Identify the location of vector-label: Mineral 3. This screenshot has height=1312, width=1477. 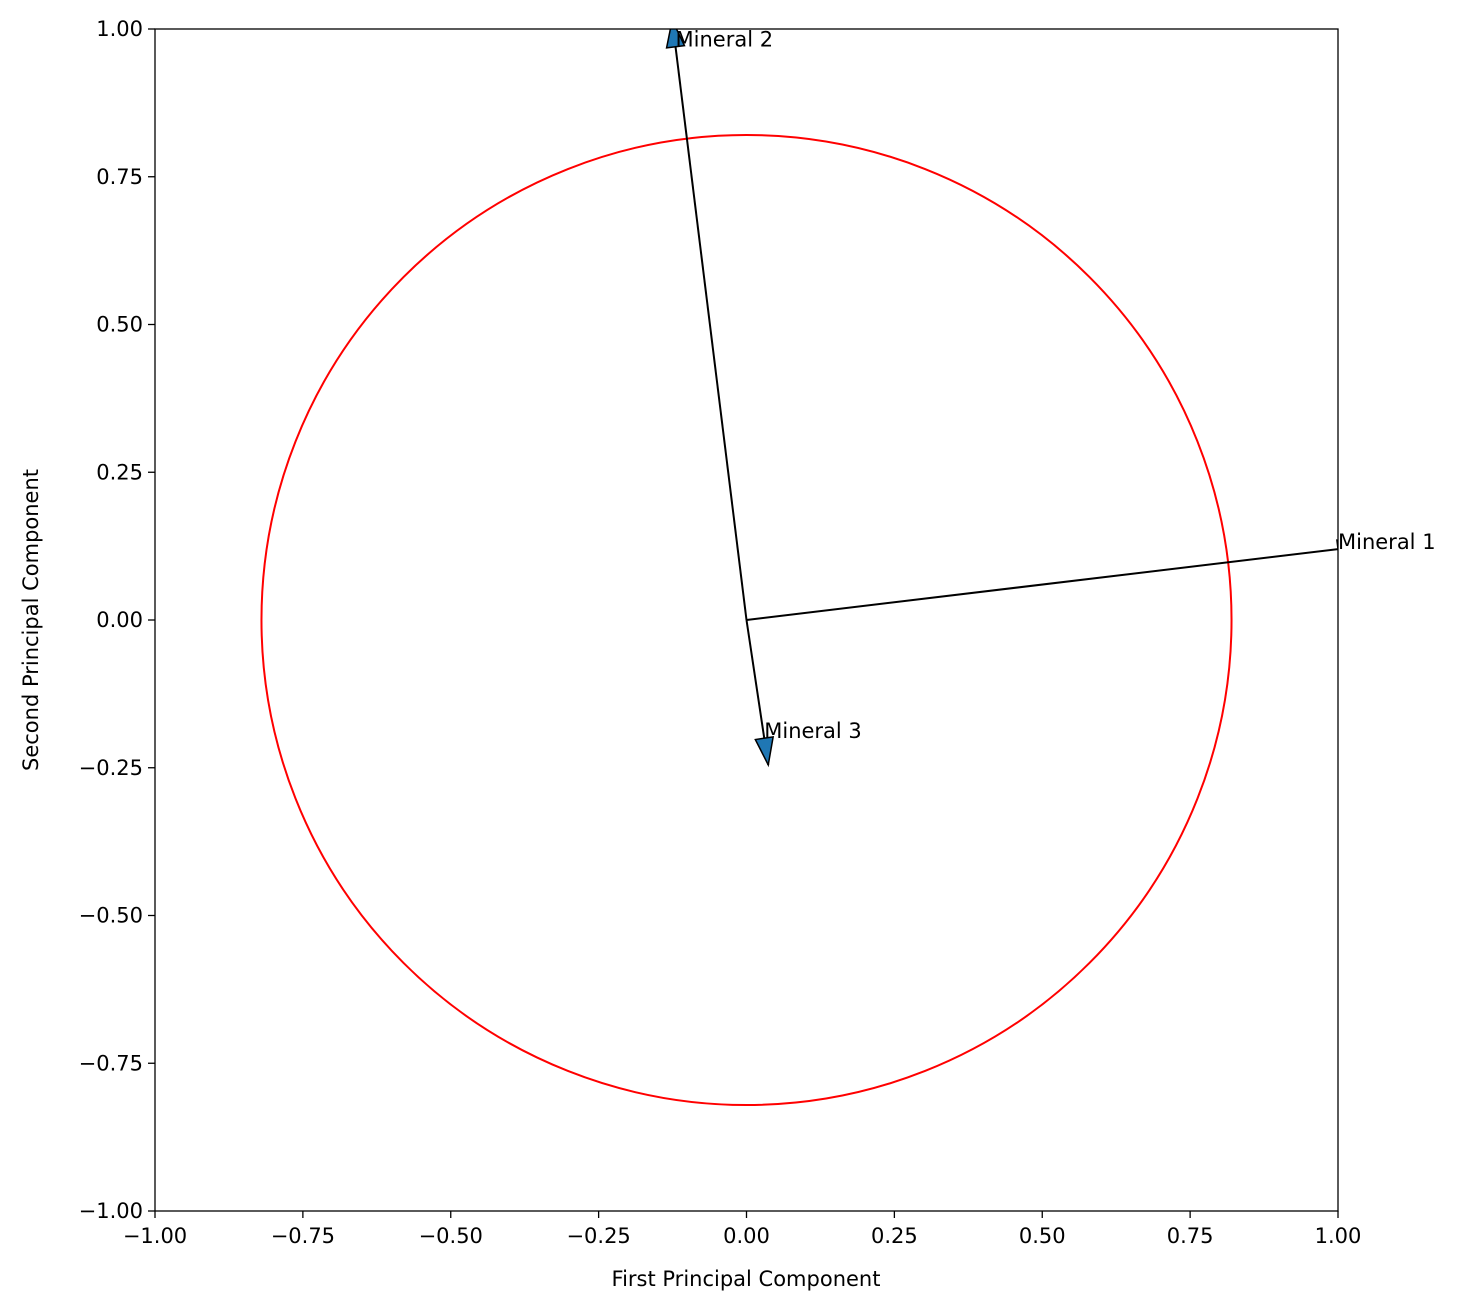
(813, 731).